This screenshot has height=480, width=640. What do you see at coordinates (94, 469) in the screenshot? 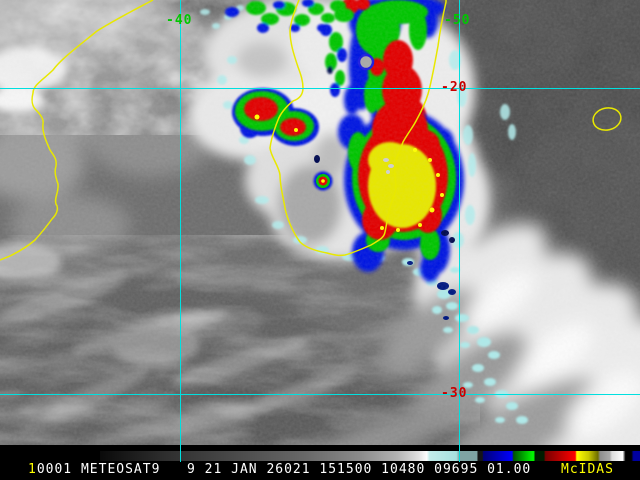
I see `frame-and-satellite-text: 10001 METEOSAT9` at bounding box center [94, 469].